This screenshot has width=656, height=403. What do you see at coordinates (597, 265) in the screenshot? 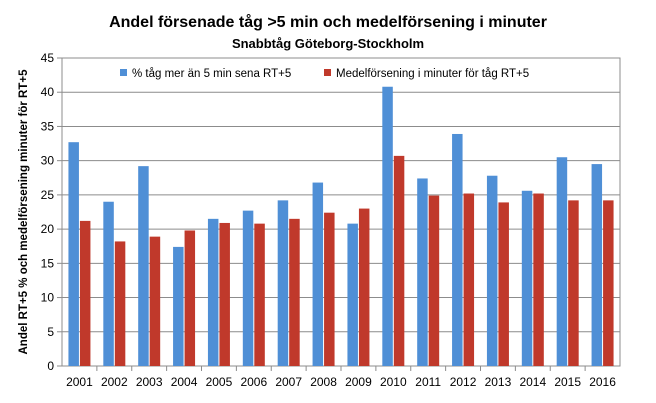
I see `bar-series1-2016` at bounding box center [597, 265].